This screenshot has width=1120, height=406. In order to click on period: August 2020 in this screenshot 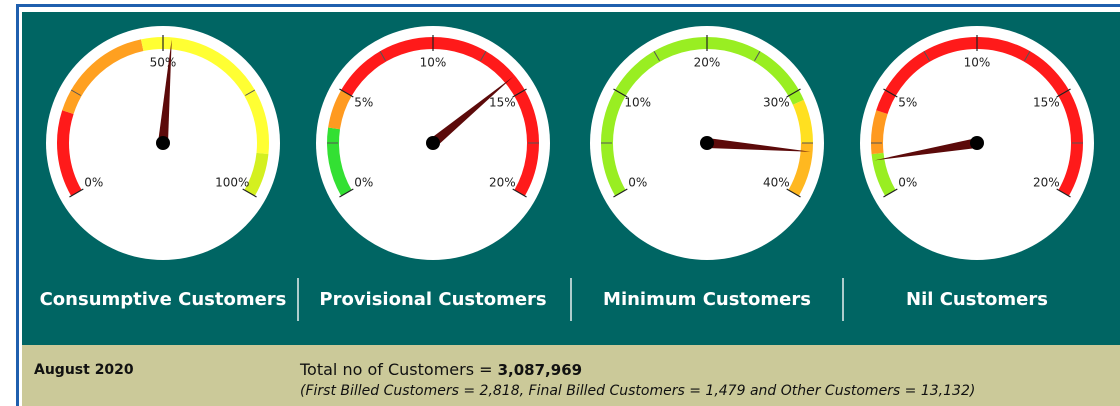, I will do `click(84, 370)`.